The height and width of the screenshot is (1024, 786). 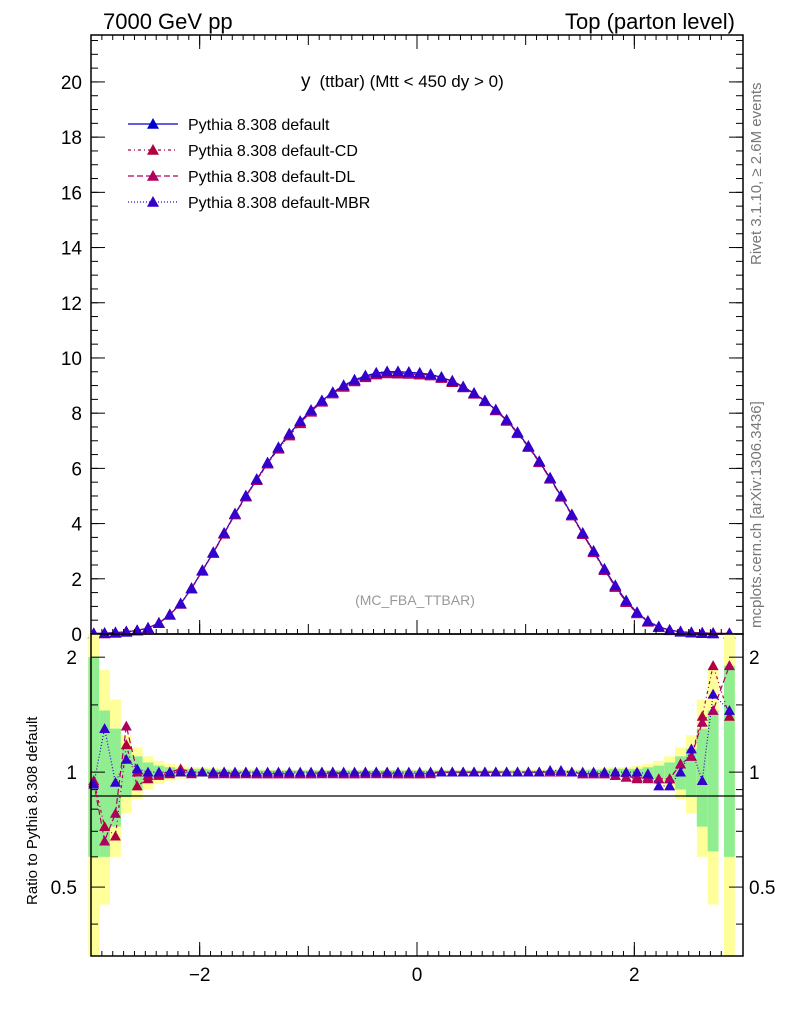 I want to click on ratio-y-tick-label: 1, so click(x=71, y=773).